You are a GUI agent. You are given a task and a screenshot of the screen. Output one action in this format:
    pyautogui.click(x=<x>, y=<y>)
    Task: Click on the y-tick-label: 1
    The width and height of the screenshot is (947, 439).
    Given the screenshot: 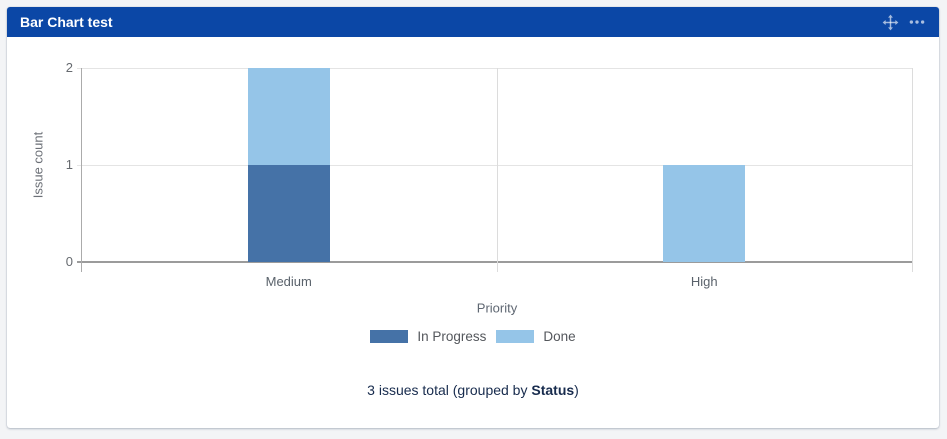 What is the action you would take?
    pyautogui.click(x=69, y=164)
    